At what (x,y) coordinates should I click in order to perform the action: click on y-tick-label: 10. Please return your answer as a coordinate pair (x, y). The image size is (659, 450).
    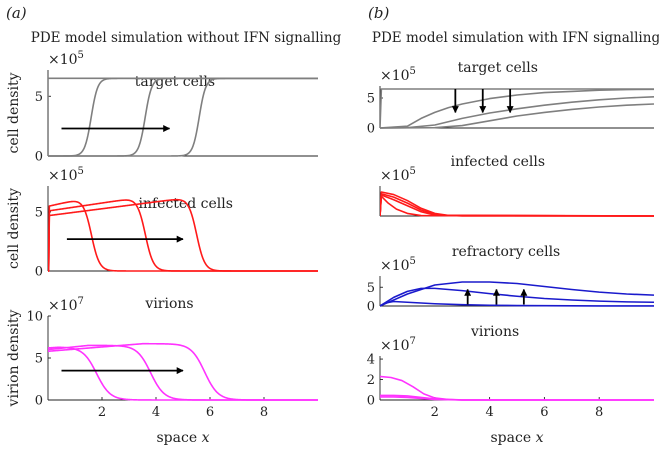
    Looking at the image, I should click on (34, 317).